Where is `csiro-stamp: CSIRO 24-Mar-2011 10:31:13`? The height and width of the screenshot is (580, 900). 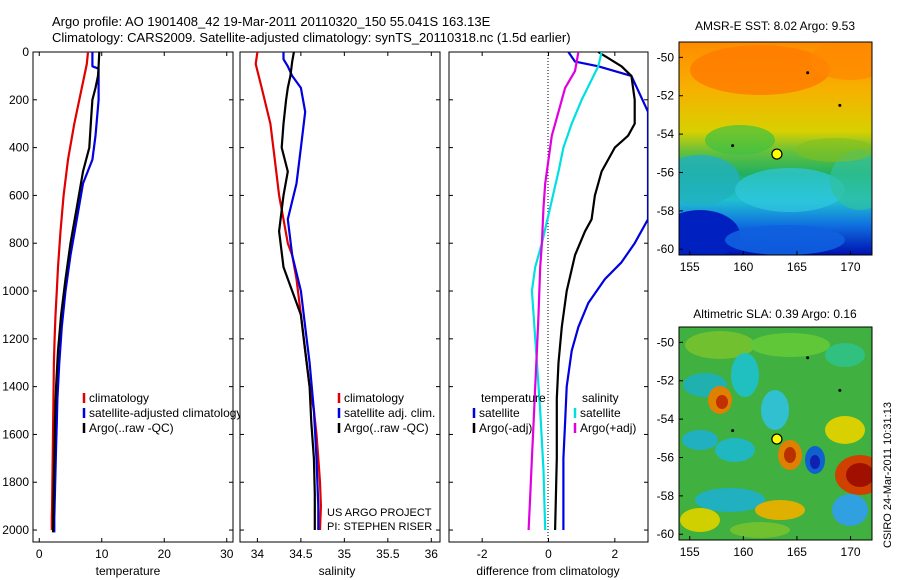
csiro-stamp: CSIRO 24-Mar-2011 10:31:13 is located at coordinates (888, 475).